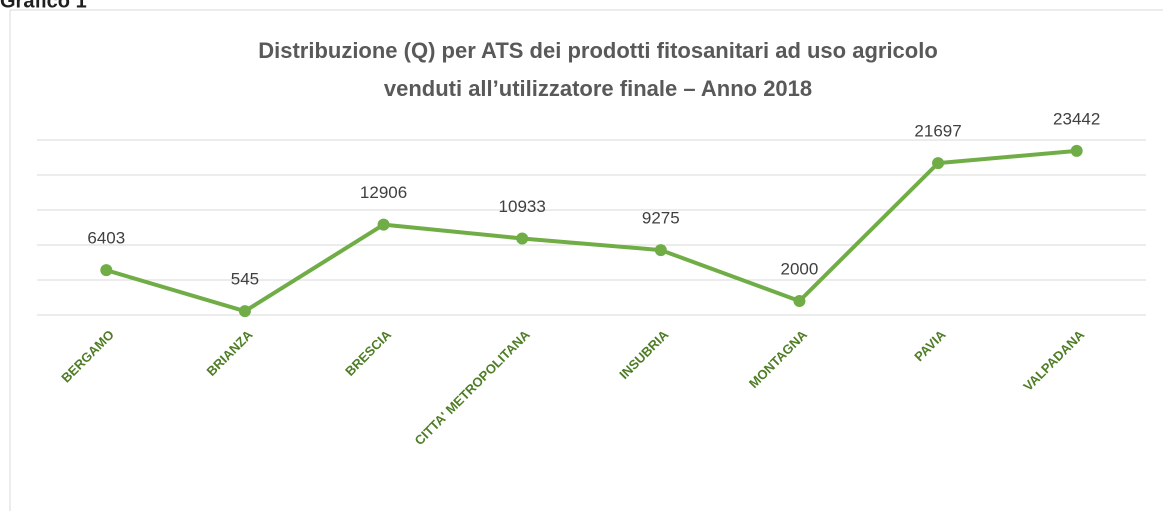 This screenshot has width=1163, height=511. I want to click on x-tick-label: BRESCIA, so click(368, 353).